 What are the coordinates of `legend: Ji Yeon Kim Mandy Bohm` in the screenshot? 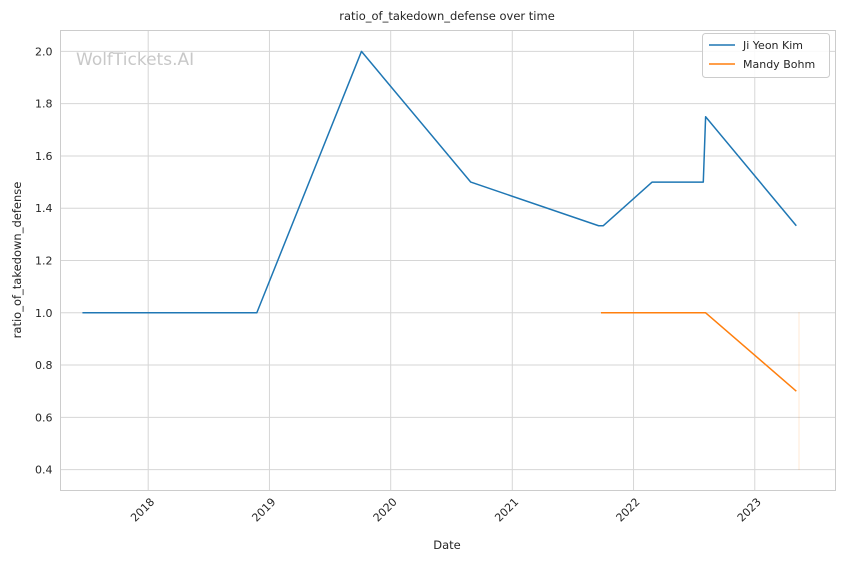 It's located at (766, 55).